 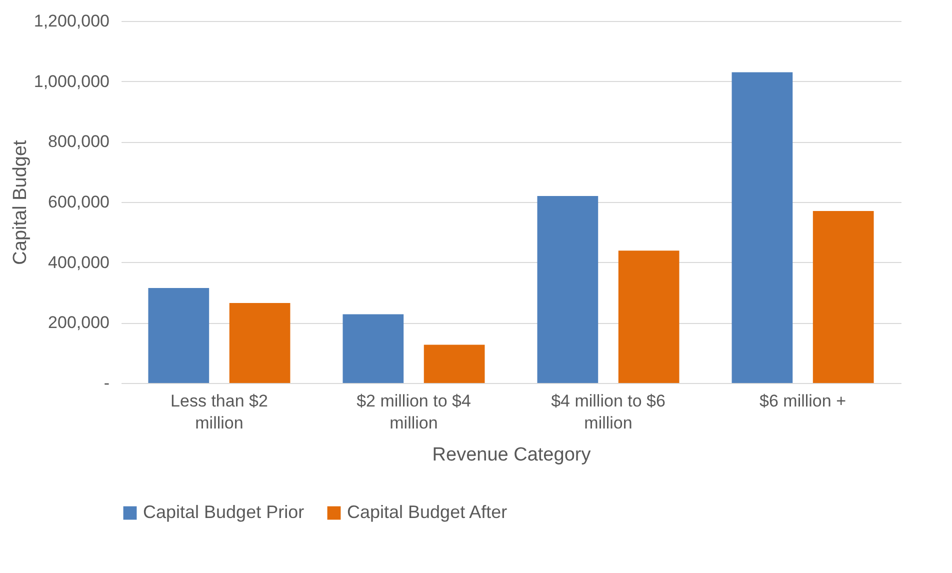 I want to click on y-tick-label: 1,200,000, so click(x=72, y=21).